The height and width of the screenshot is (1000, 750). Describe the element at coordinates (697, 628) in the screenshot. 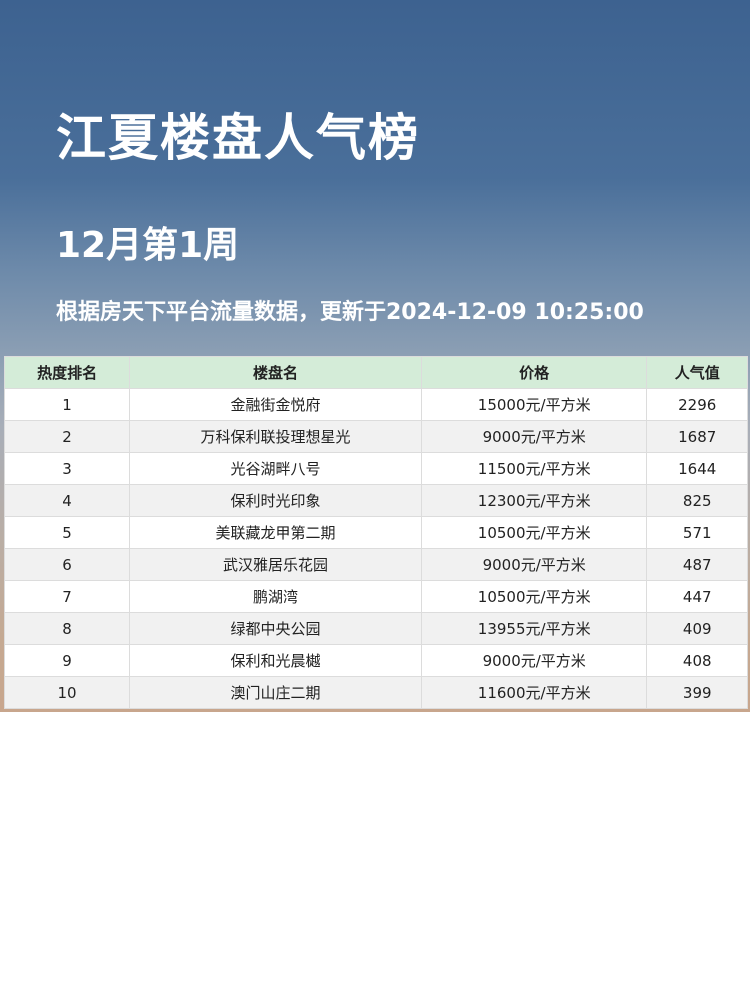

I see `cell-popularity: 409` at that location.